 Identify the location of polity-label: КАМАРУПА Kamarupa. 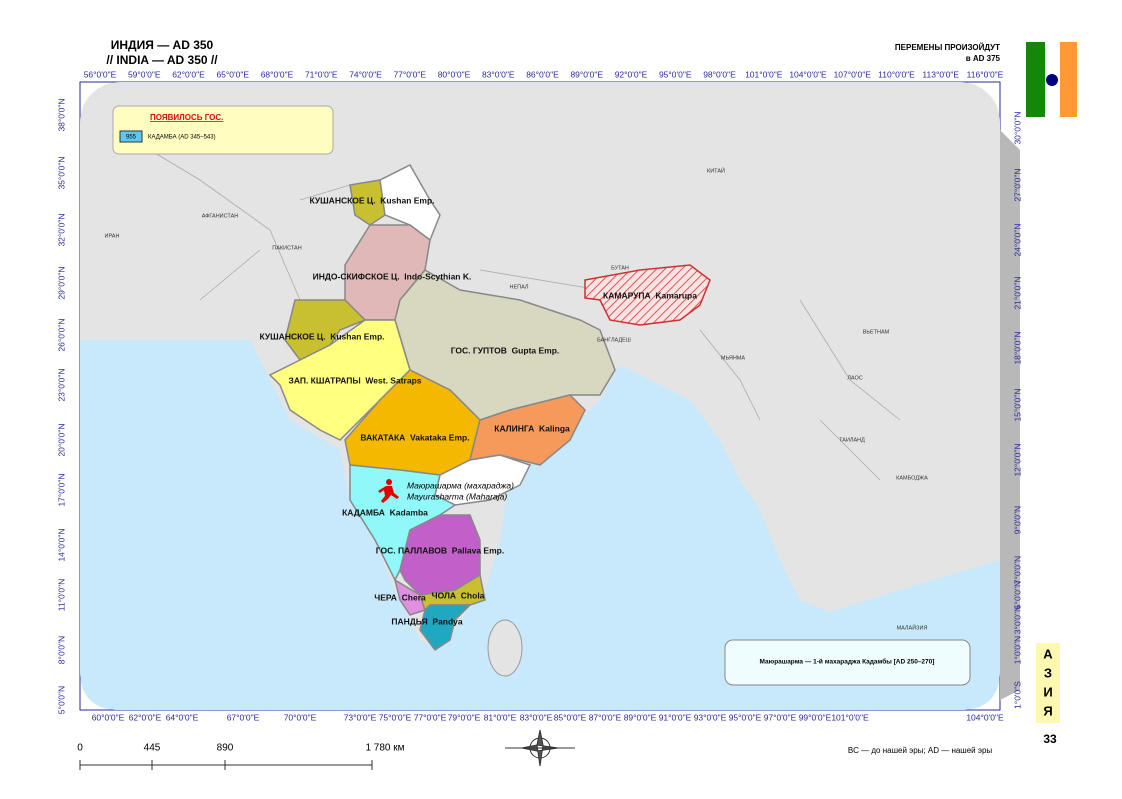
(650, 295).